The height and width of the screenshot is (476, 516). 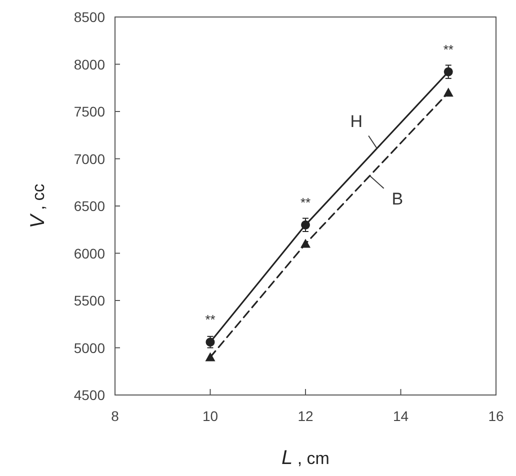 What do you see at coordinates (115, 416) in the screenshot?
I see `x-tick-label: 8` at bounding box center [115, 416].